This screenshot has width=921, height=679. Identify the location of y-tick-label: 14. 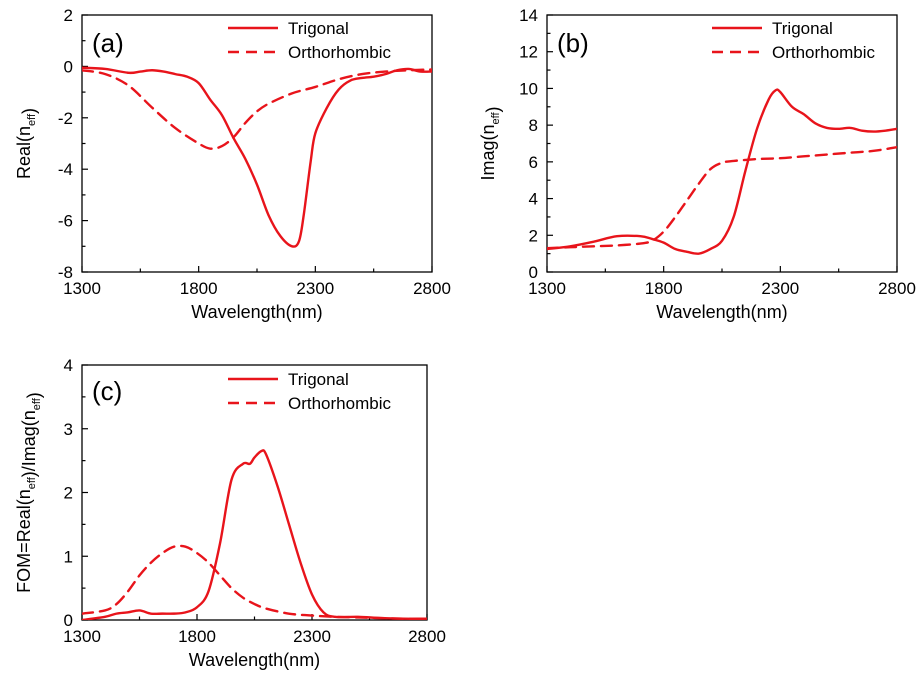
(528, 15).